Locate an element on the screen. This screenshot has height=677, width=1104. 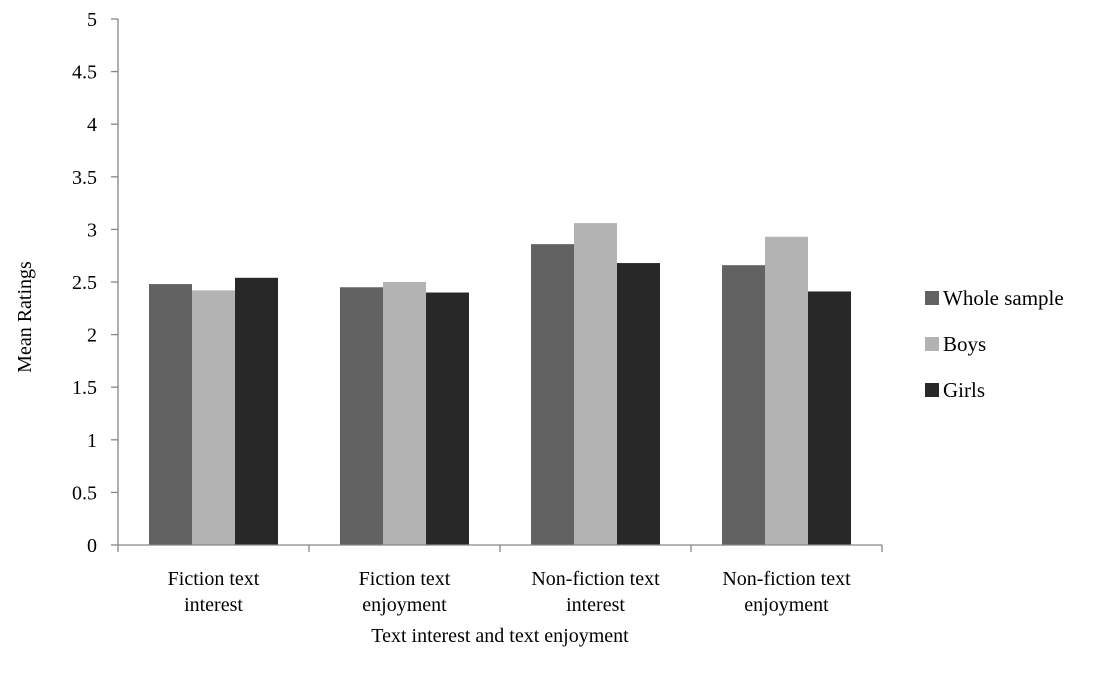
y-tick-label: 4.5 is located at coordinates (84, 73).